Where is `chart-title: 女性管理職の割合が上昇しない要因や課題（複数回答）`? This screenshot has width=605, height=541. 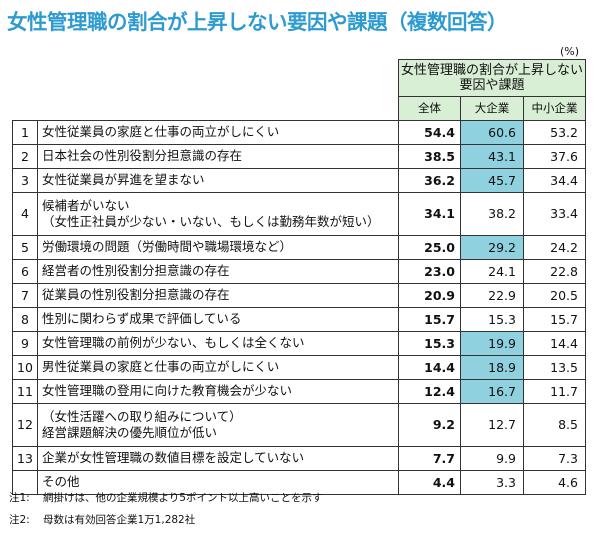
chart-title: 女性管理職の割合が上昇しない要因や課題（複数回答） is located at coordinates (257, 22).